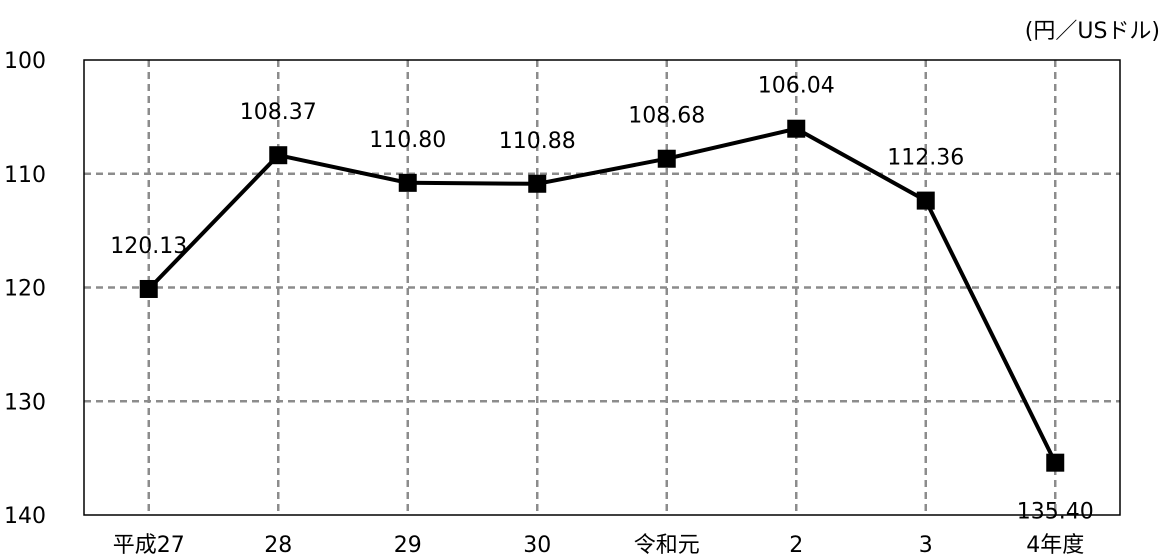 This screenshot has height=559, width=1168. I want to click on unit-label: (円／USドル), so click(1092, 31).